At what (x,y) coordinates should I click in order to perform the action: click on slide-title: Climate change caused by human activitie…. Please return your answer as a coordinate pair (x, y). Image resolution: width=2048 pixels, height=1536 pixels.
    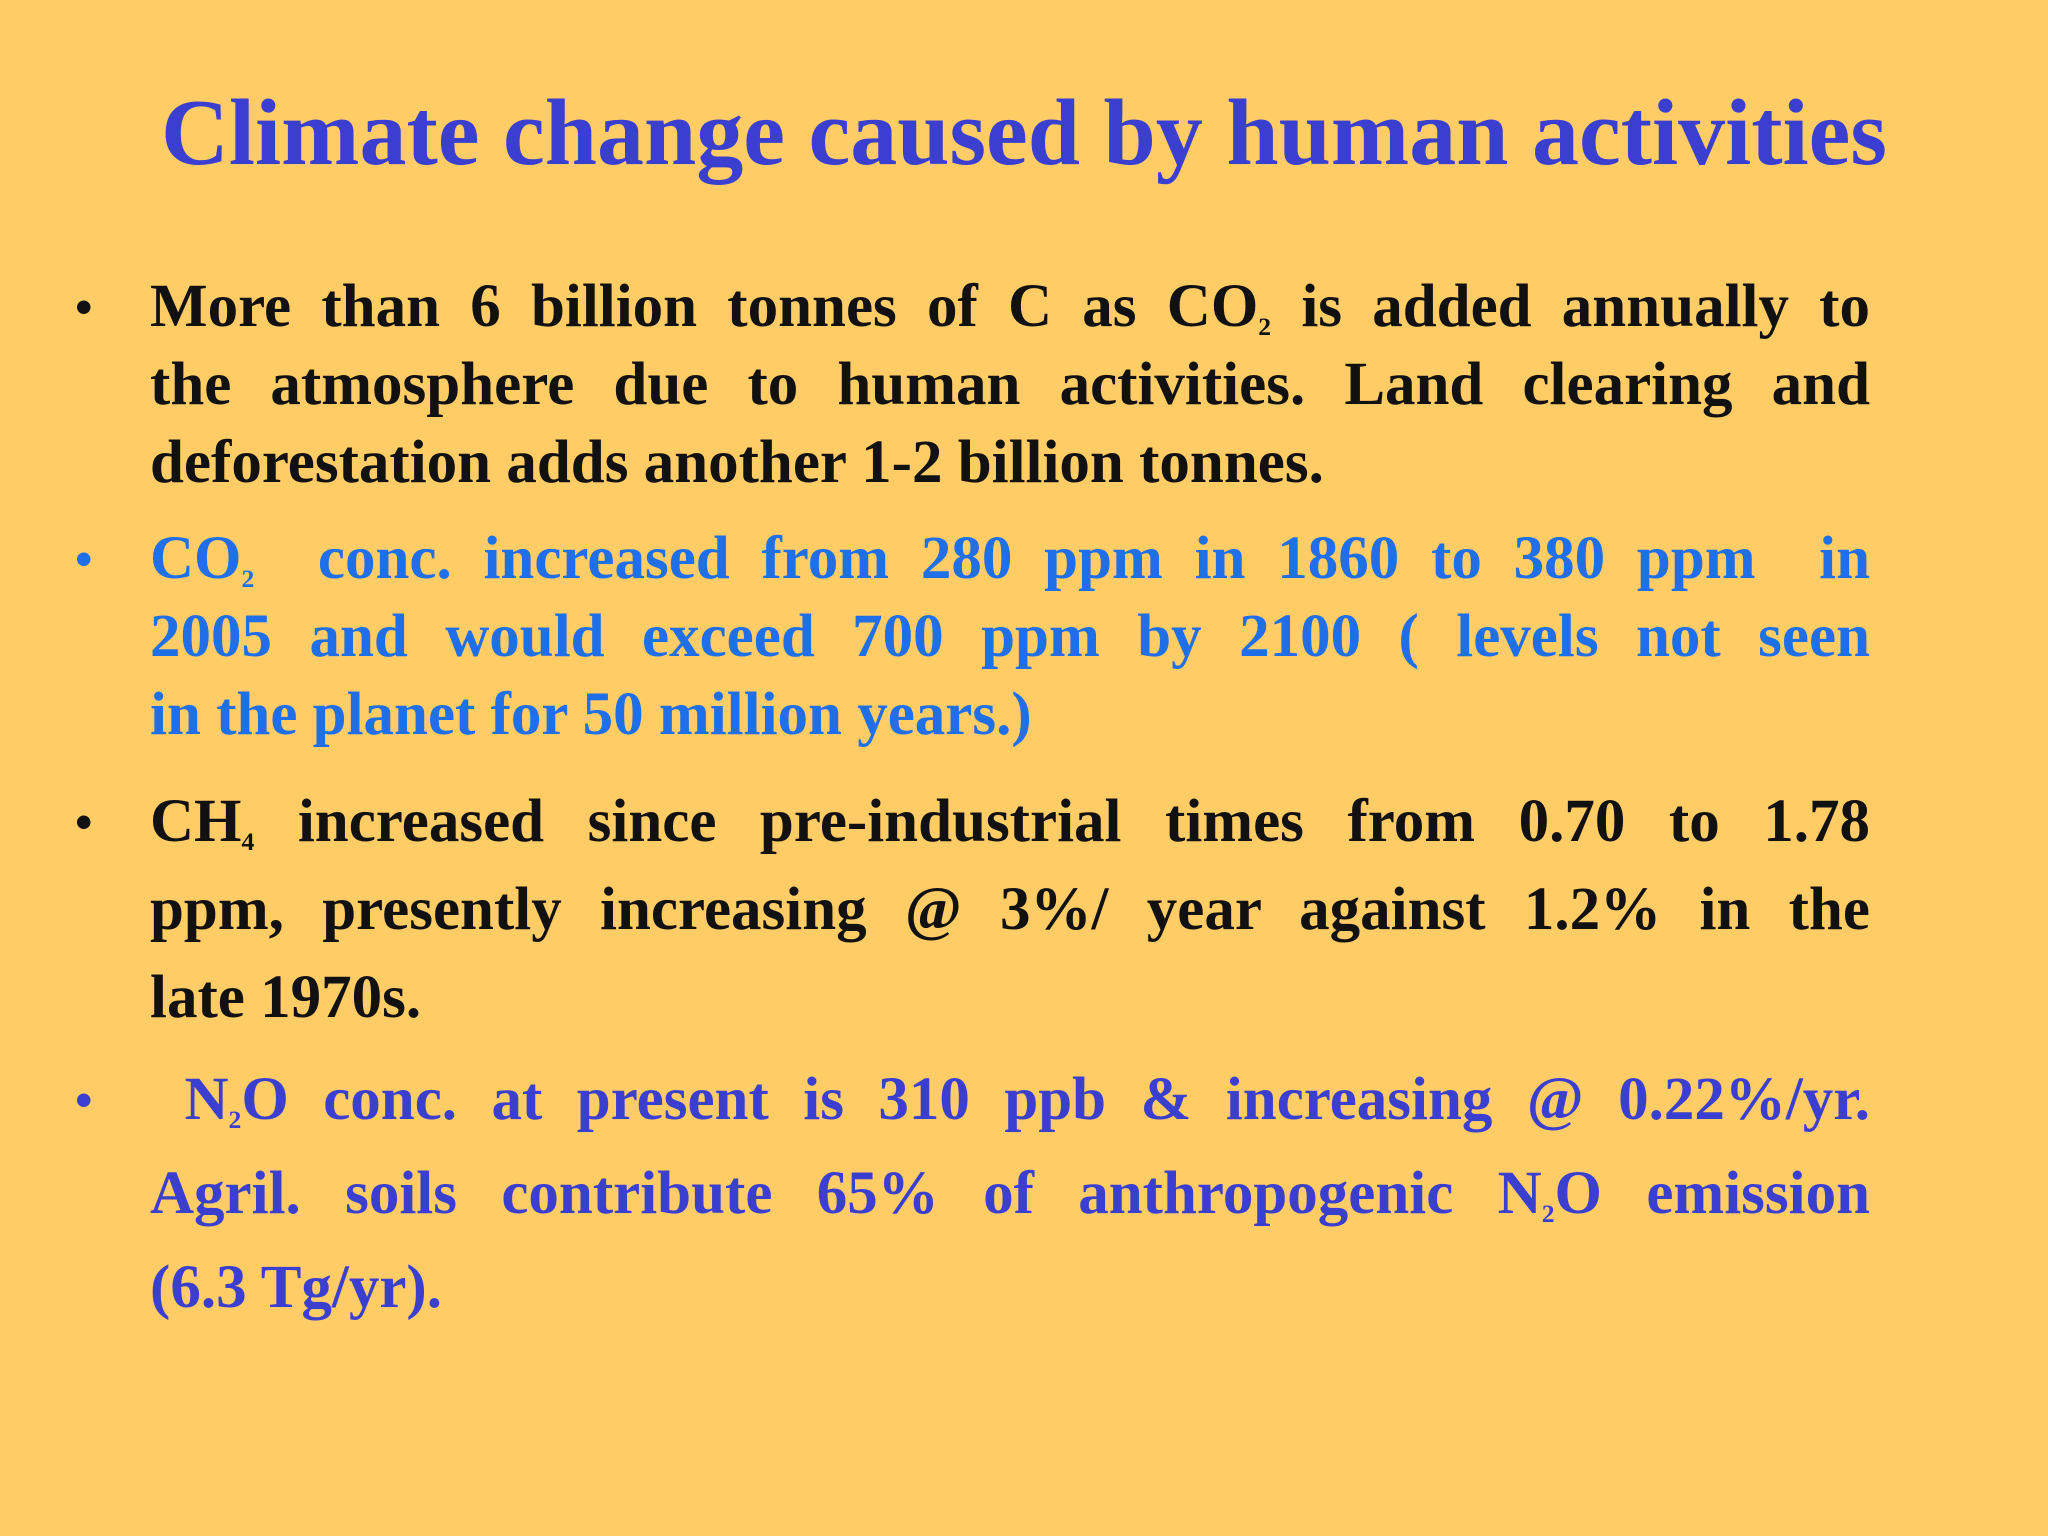
    Looking at the image, I should click on (1024, 133).